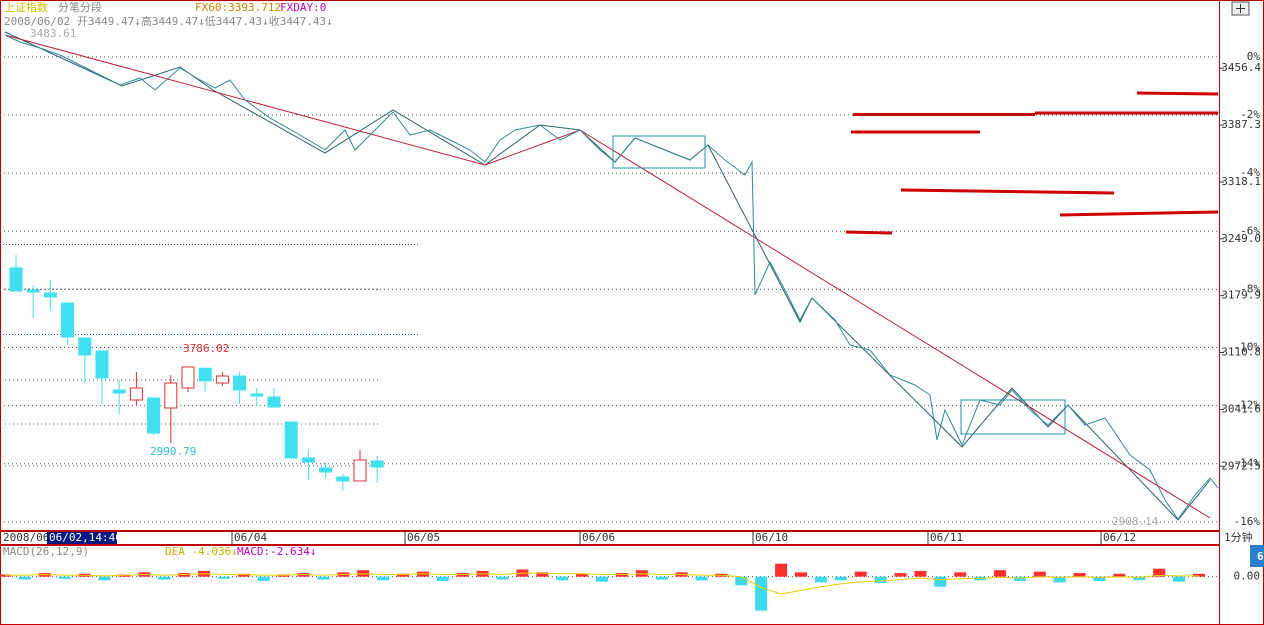 The image size is (1264, 625). I want to click on y-tick-label: 0.00, so click(1247, 576).